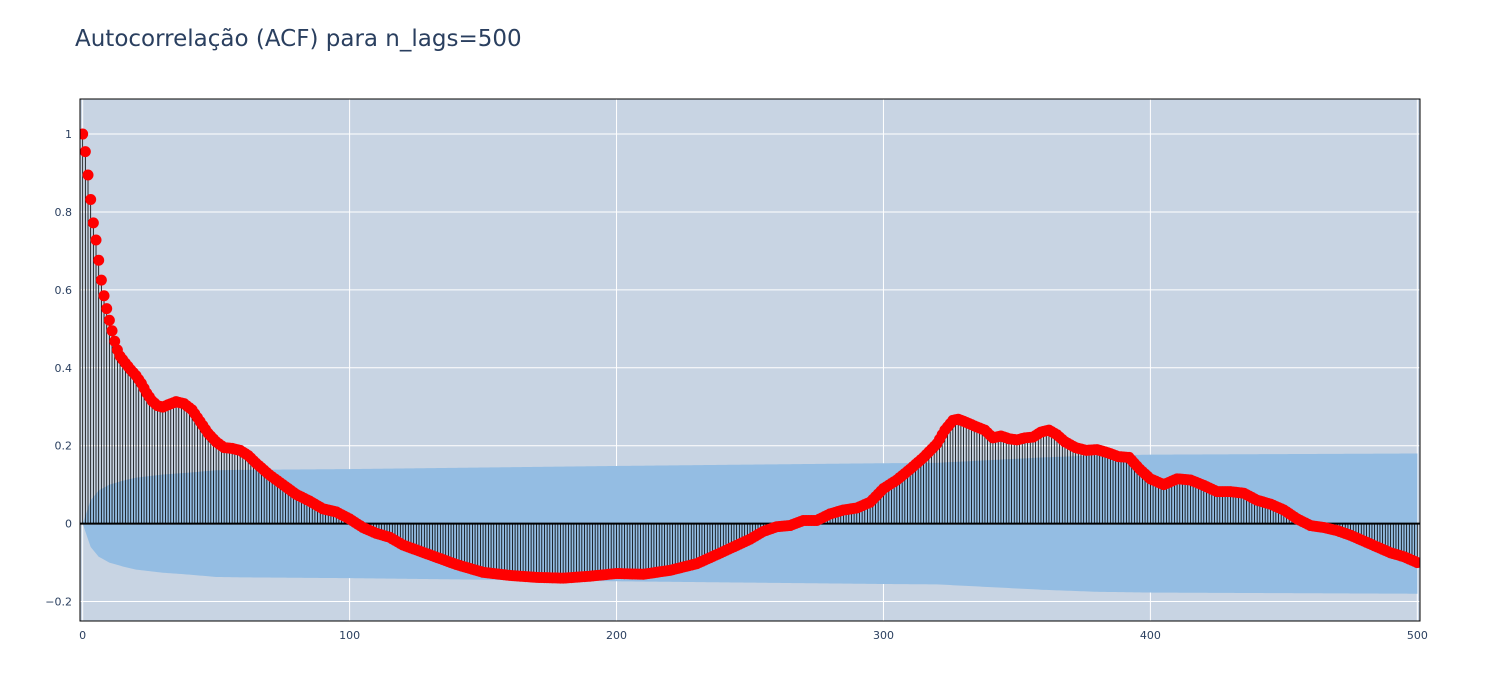 Image resolution: width=1500 pixels, height=700 pixels. Describe the element at coordinates (349, 635) in the screenshot. I see `x-tick-label: 100` at that location.